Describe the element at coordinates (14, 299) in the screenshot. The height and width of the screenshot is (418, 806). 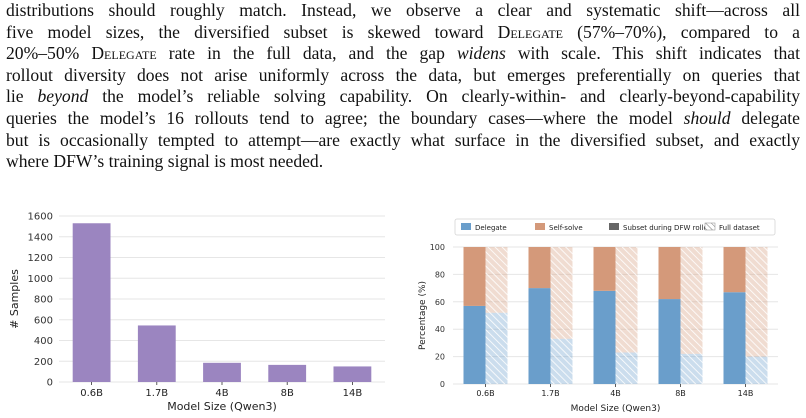
I see `y-axis-label: # Samples` at that location.